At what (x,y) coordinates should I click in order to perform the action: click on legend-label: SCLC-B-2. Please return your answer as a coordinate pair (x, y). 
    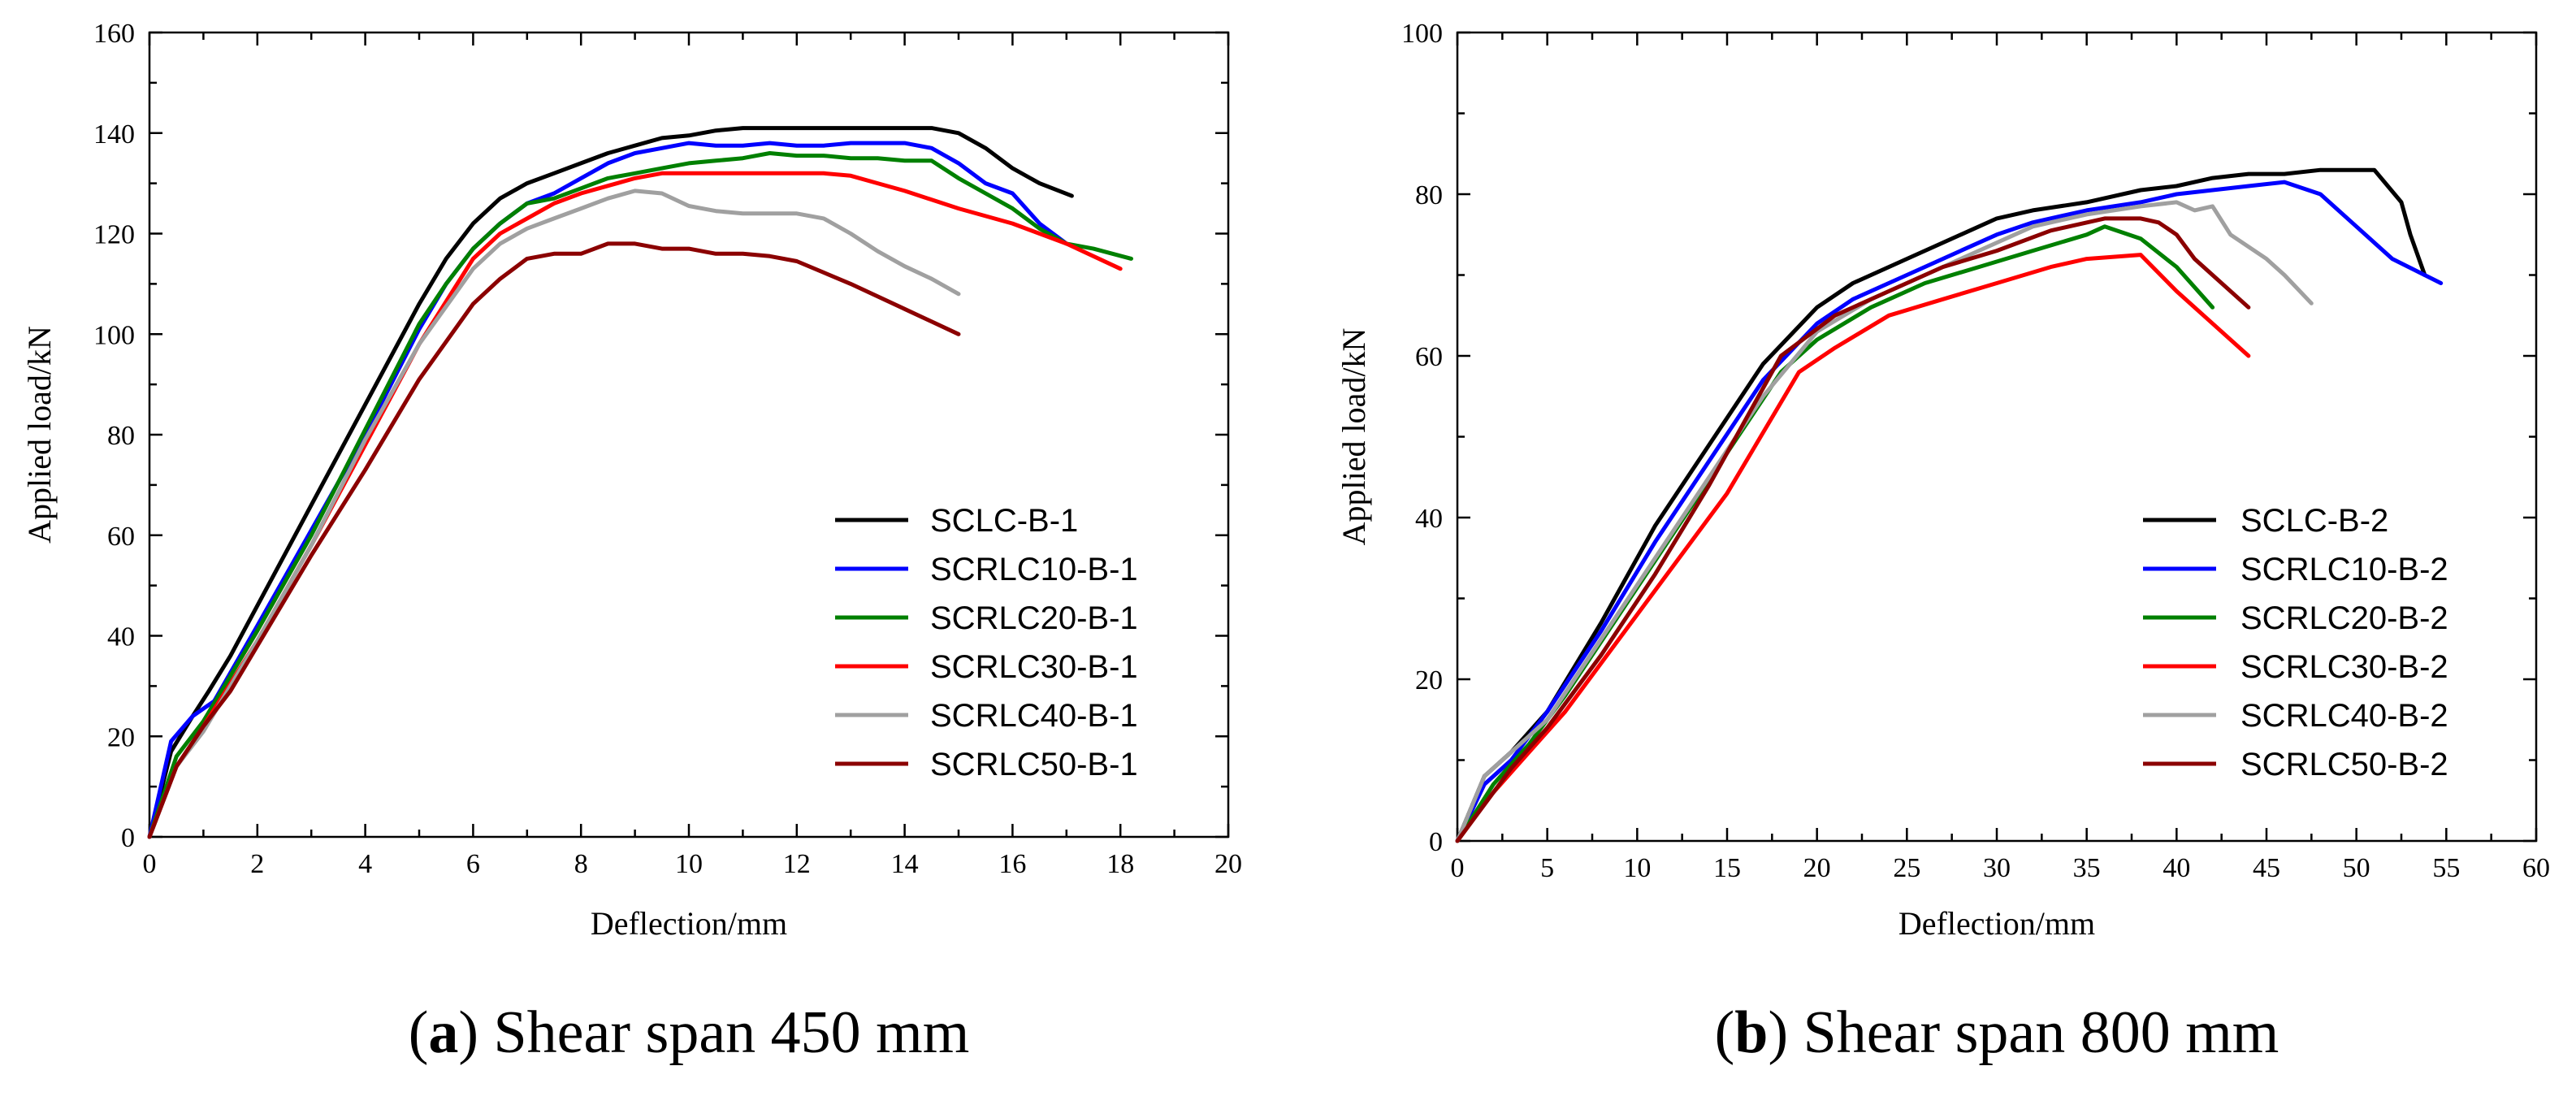
    Looking at the image, I should click on (2314, 521).